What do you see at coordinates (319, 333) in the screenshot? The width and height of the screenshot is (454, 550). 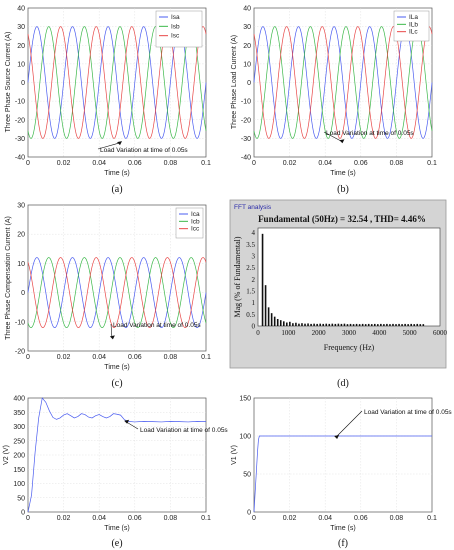 I see `x-tick-label: 2000` at bounding box center [319, 333].